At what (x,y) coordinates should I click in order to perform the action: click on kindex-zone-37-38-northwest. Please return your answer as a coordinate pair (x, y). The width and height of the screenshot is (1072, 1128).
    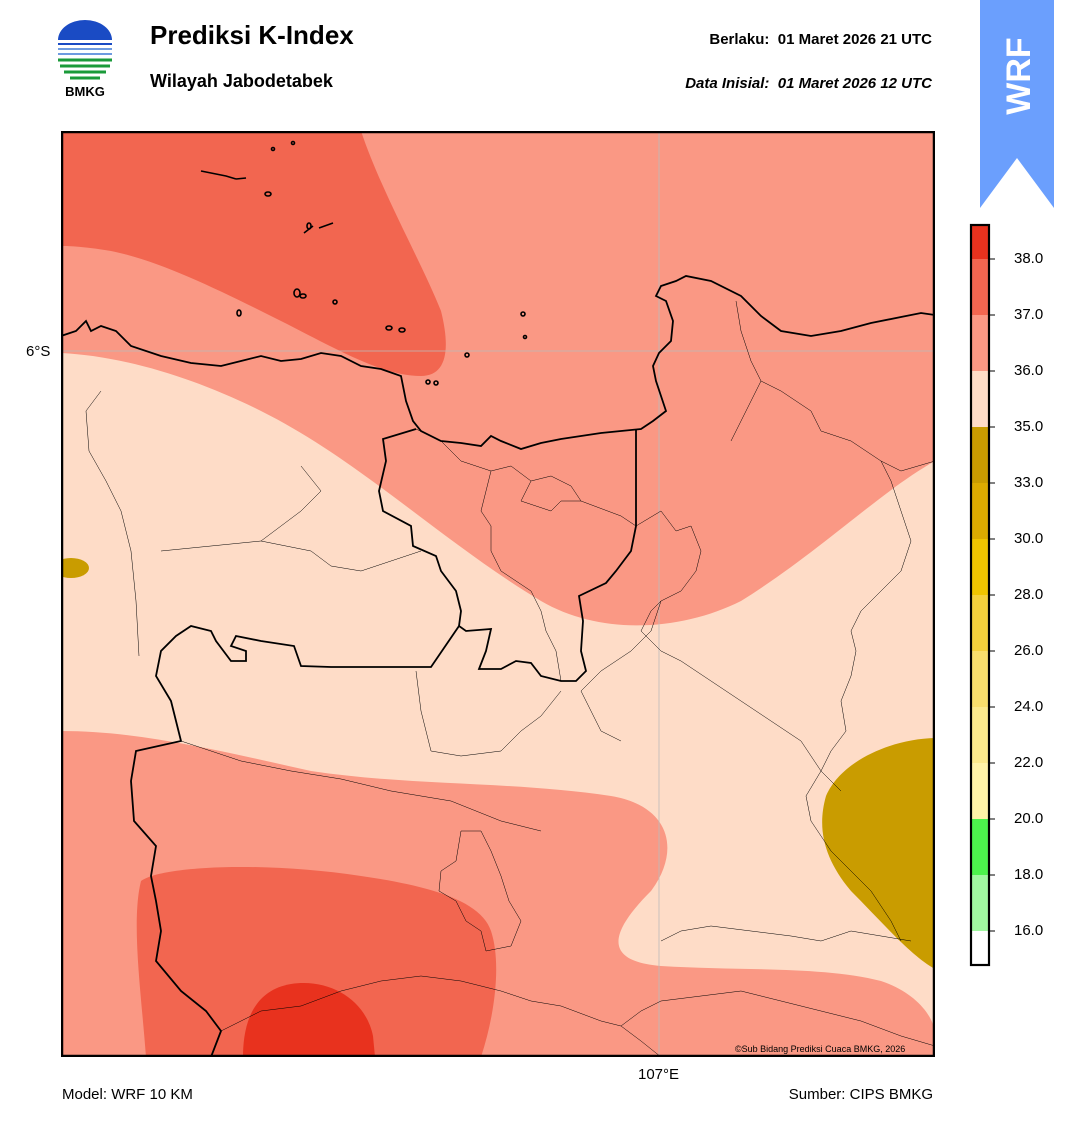
    Looking at the image, I should click on (253, 253).